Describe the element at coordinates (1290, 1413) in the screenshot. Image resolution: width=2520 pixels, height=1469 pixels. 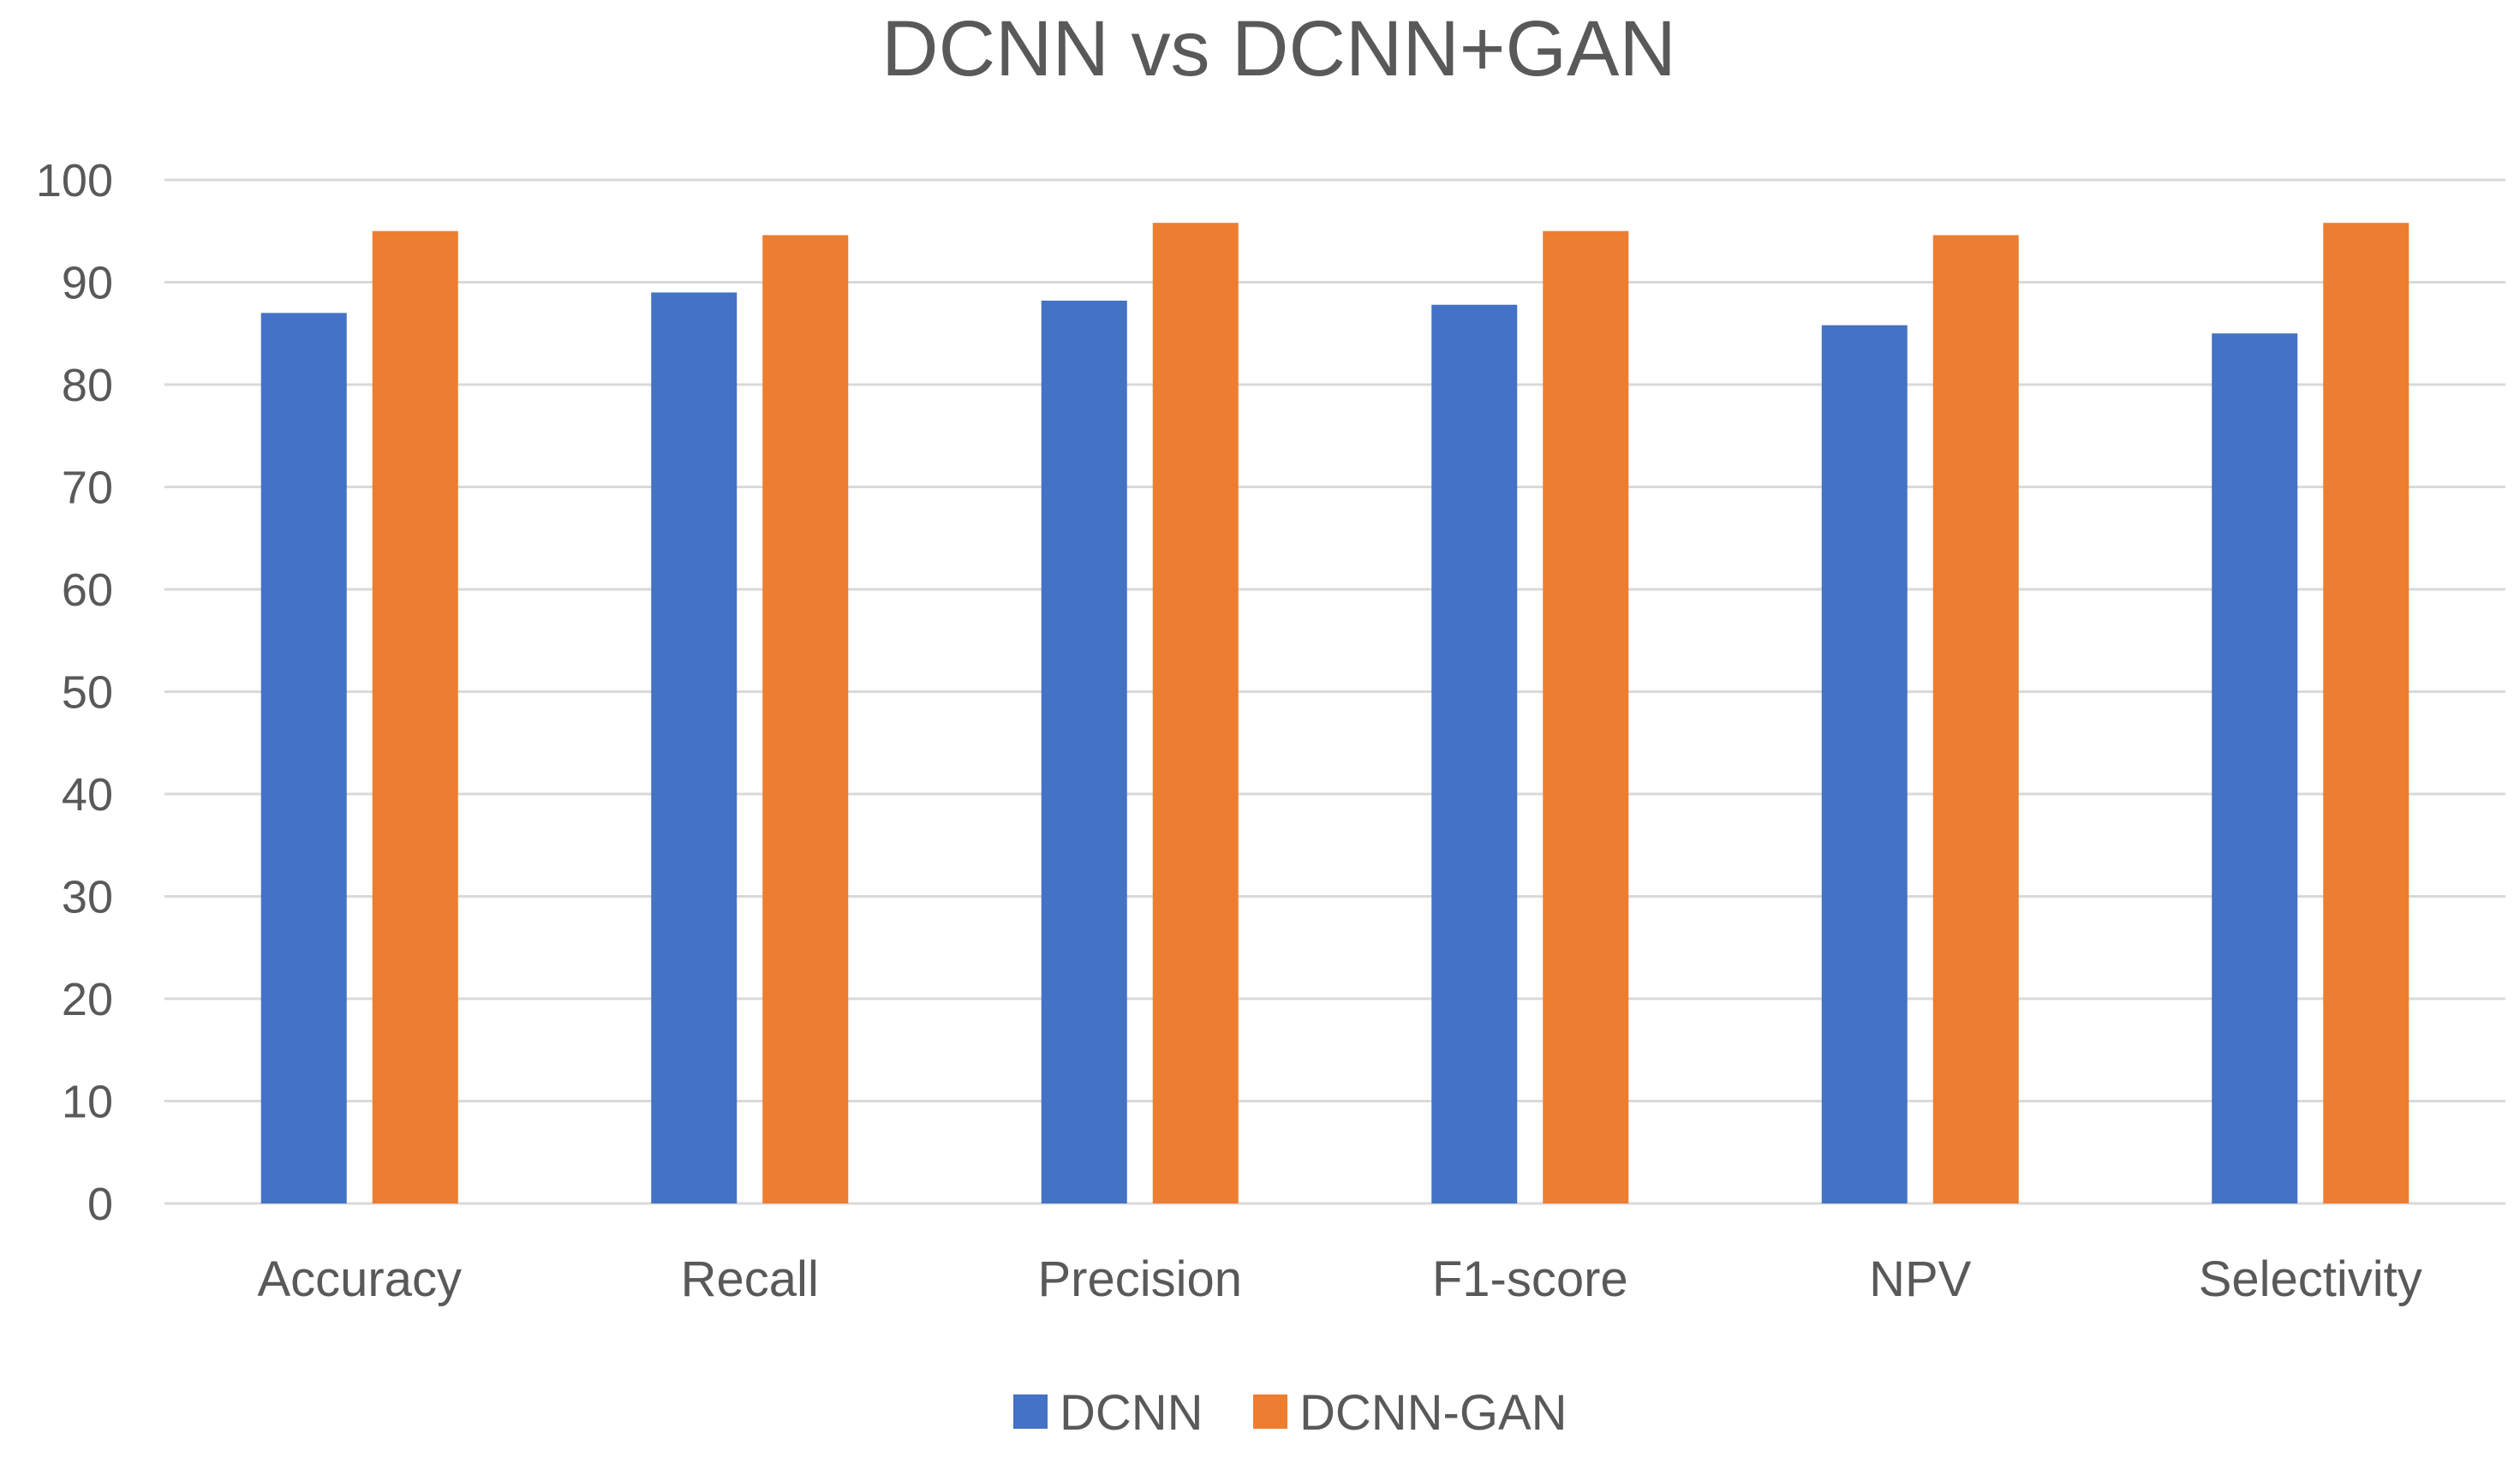
I see `legend: DCNN DCNN-GAN` at that location.